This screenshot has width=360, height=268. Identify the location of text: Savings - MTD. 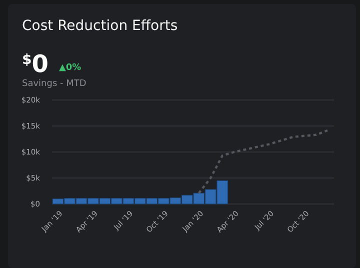
(54, 84).